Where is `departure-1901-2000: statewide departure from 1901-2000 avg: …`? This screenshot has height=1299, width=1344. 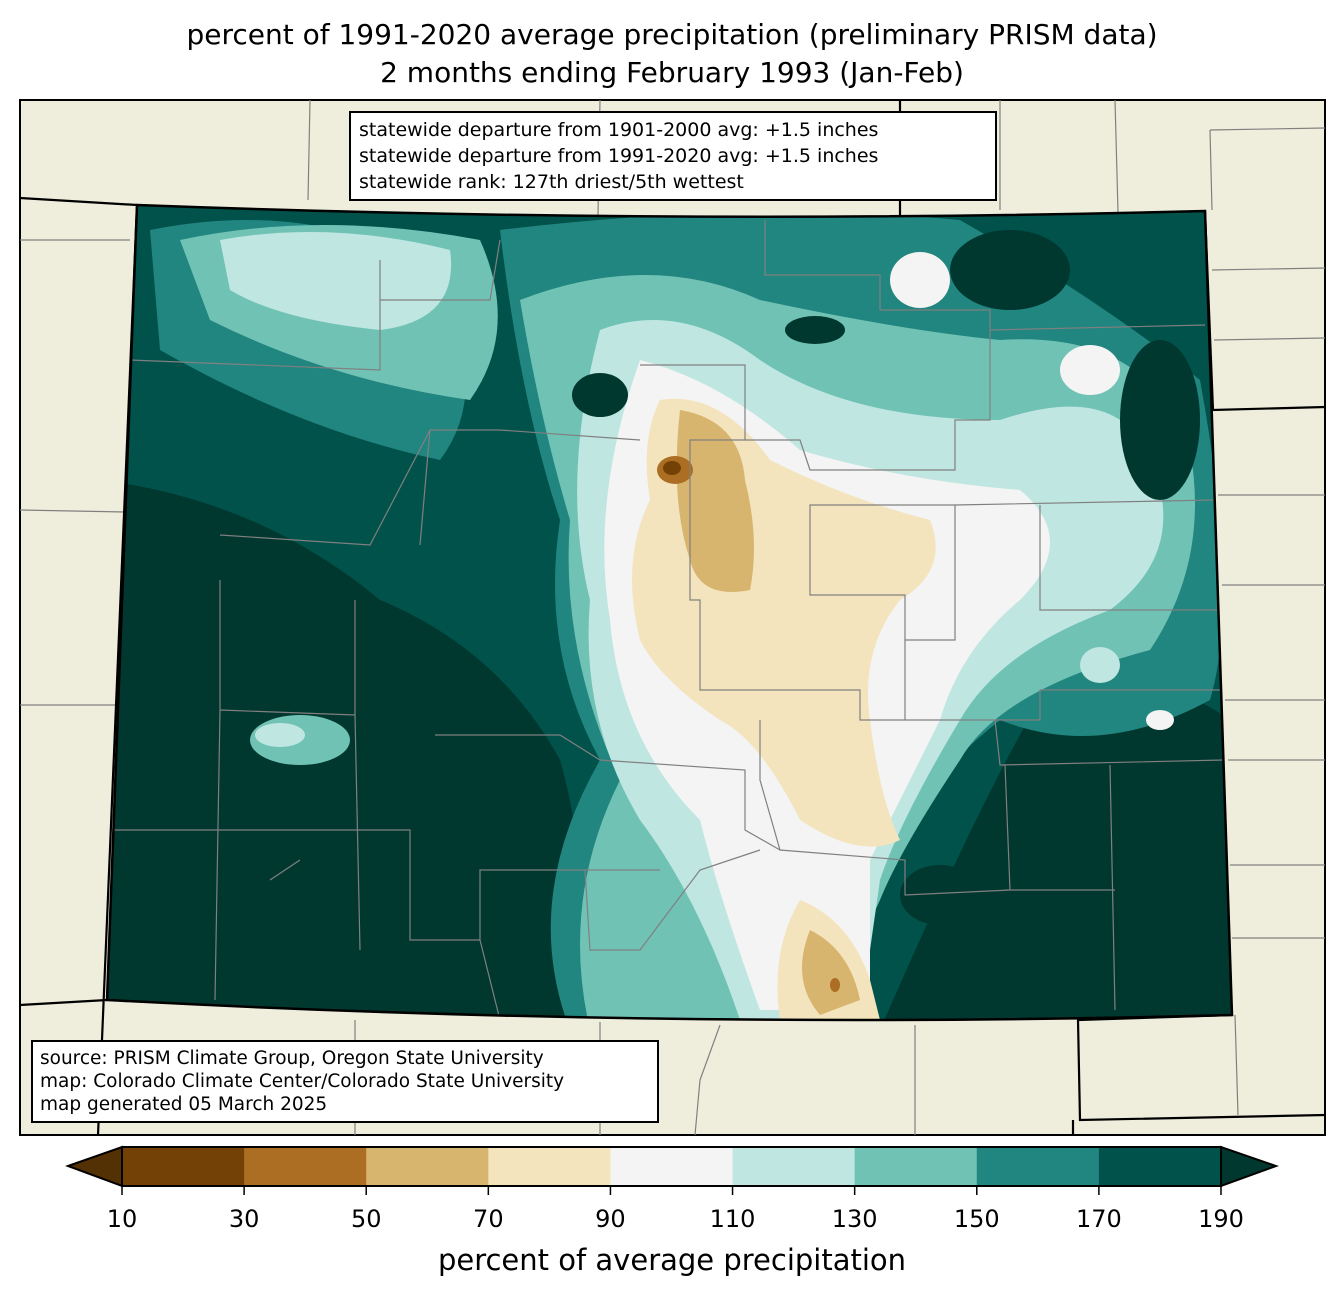
departure-1901-2000: statewide departure from 1901-2000 avg: … is located at coordinates (619, 130).